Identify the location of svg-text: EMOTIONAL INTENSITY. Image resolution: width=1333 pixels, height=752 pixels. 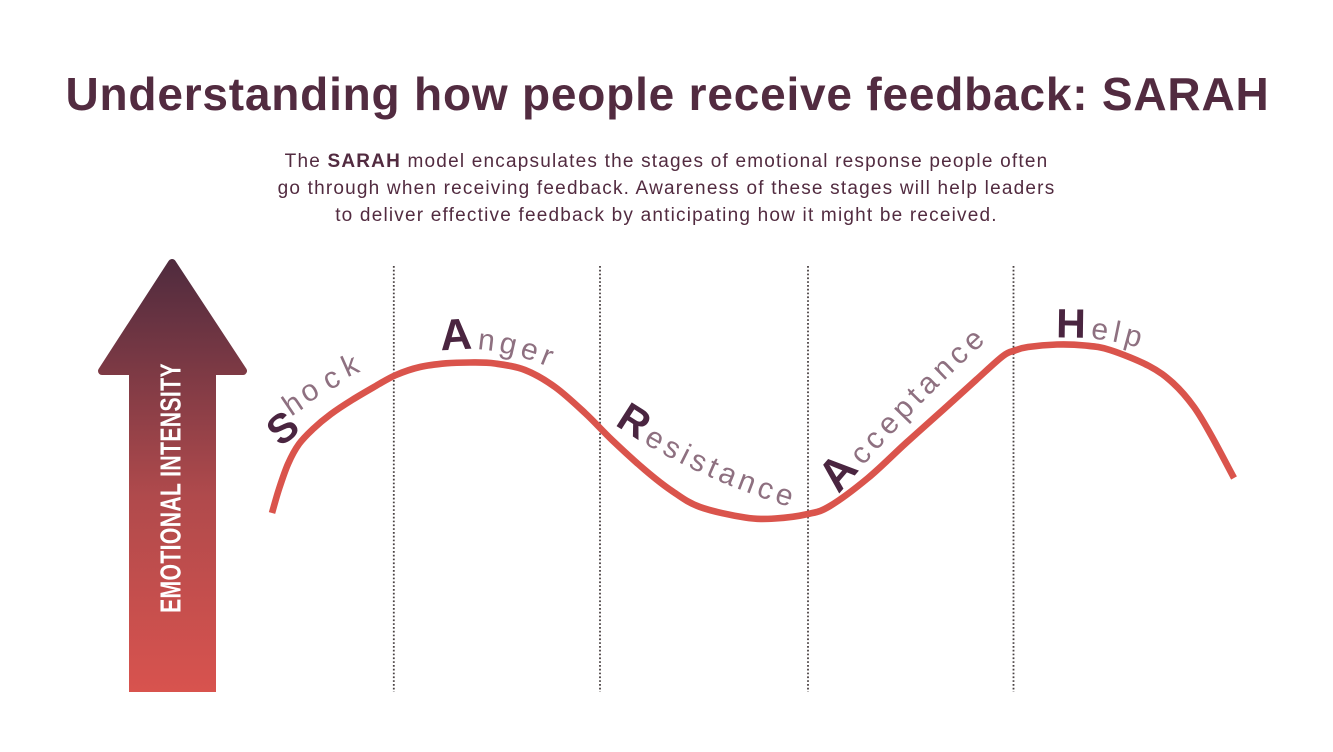
(171, 488).